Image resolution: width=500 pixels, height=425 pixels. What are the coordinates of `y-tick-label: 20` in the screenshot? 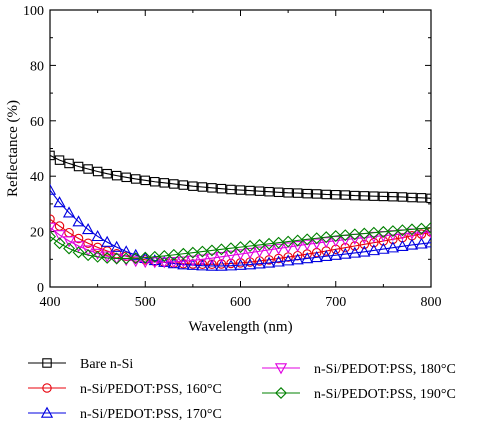 It's located at (37, 233).